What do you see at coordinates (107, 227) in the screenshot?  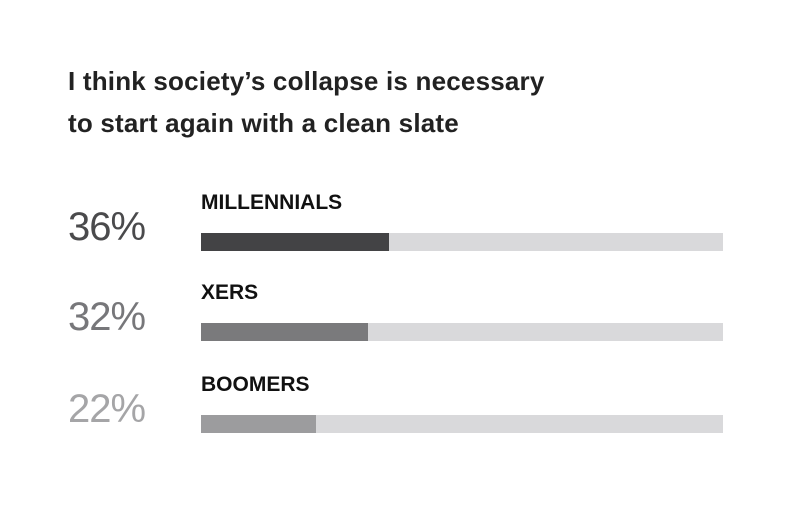 I see `value-label: 36%` at bounding box center [107, 227].